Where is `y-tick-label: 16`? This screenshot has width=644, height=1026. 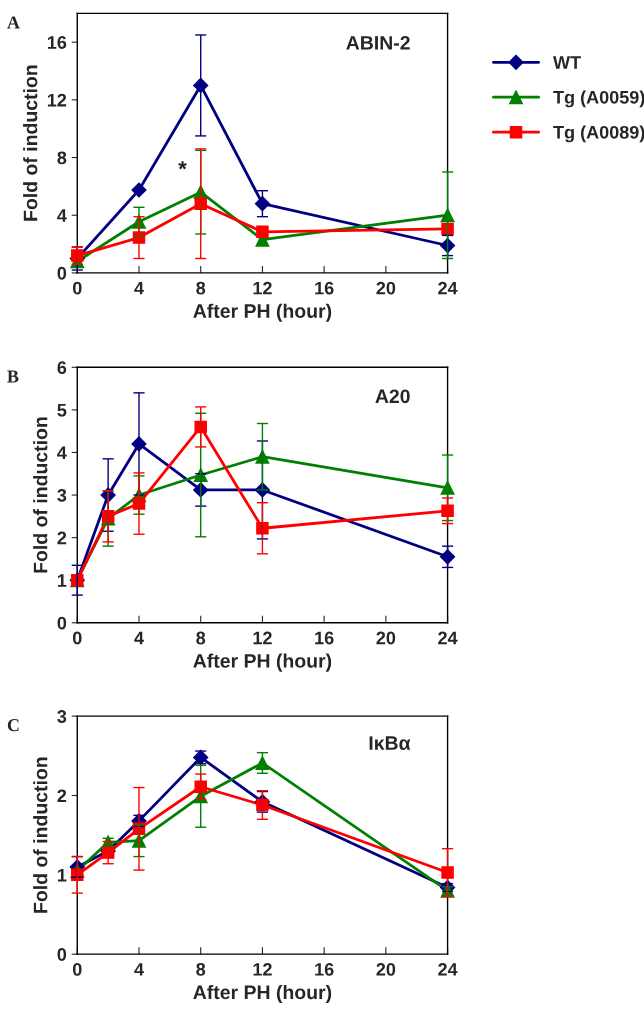
y-tick-label: 16 is located at coordinates (57, 42).